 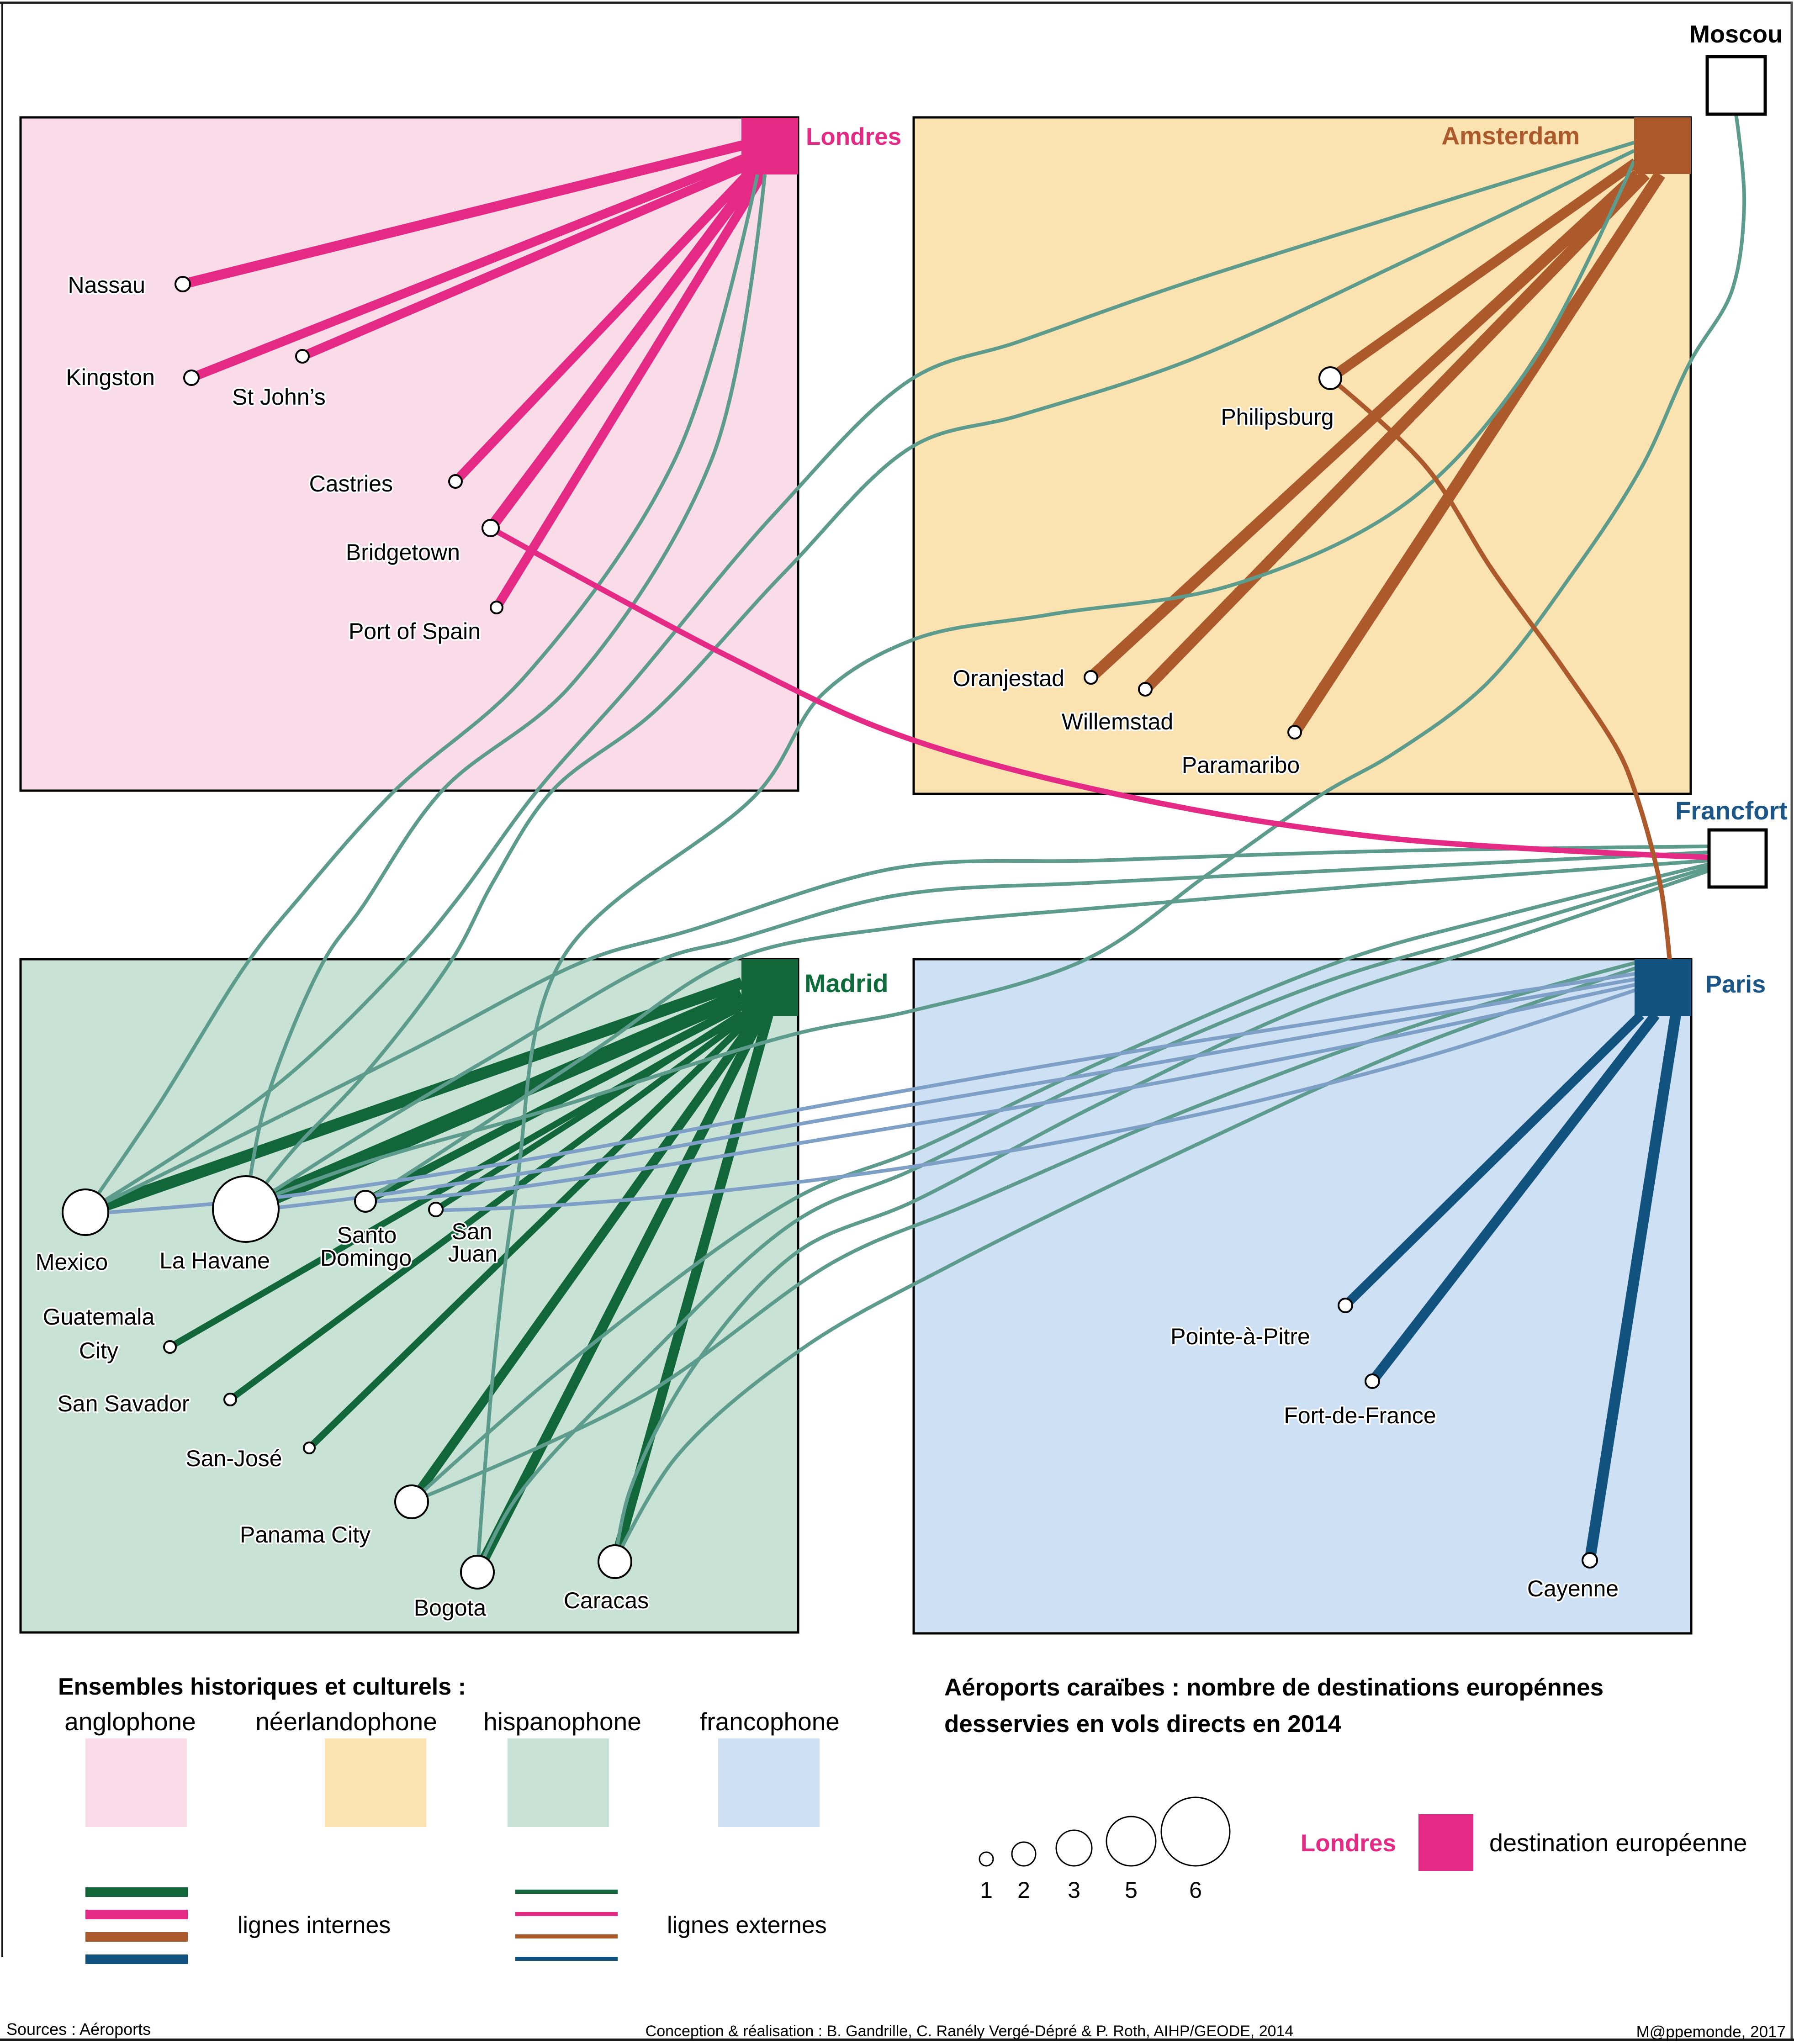 I want to click on svg-text: M@ppemonde, 2017, so click(x=1711, y=2032).